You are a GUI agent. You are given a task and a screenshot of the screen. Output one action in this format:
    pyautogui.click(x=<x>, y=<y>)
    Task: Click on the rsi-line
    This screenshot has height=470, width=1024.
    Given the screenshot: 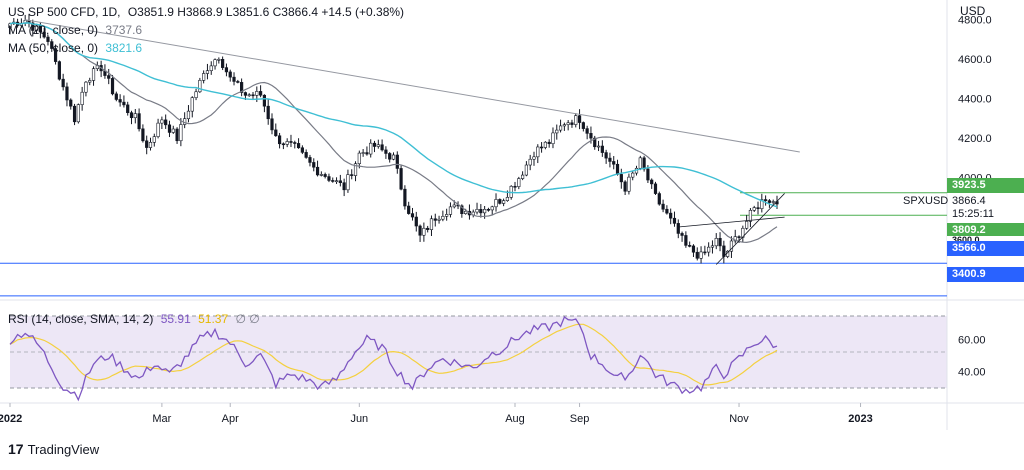 What is the action you would take?
    pyautogui.click(x=393, y=358)
    